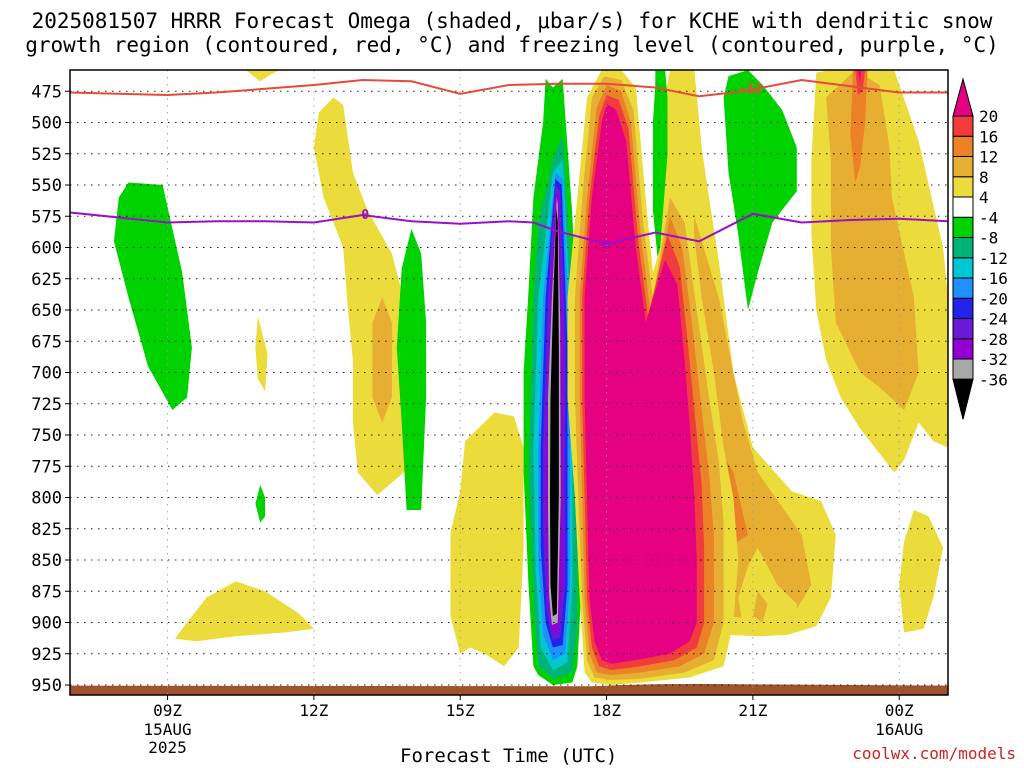 The height and width of the screenshot is (768, 1024). I want to click on credit-text: coolwx.com/models, so click(934, 753).